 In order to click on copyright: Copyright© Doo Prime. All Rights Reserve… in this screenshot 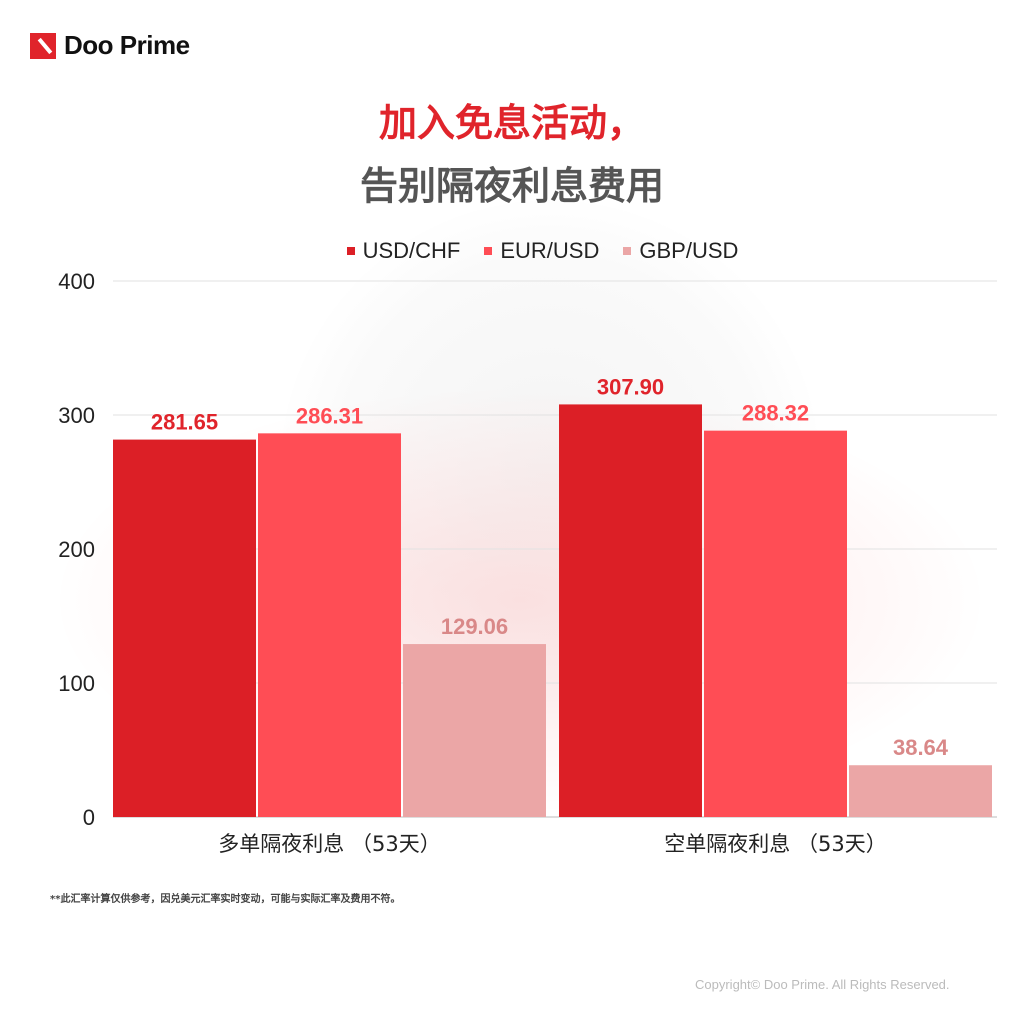, I will do `click(822, 984)`.